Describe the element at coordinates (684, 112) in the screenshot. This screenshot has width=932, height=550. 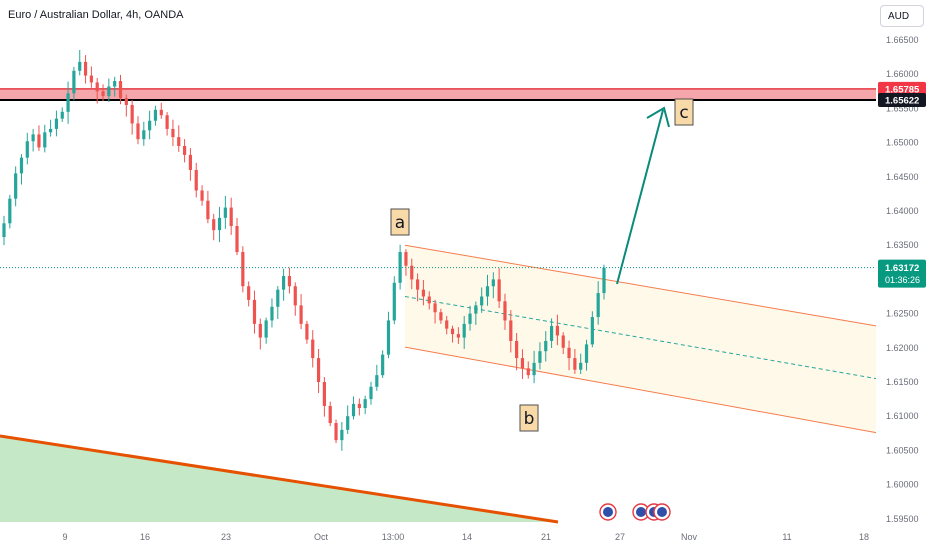
I see `wave-label-box` at that location.